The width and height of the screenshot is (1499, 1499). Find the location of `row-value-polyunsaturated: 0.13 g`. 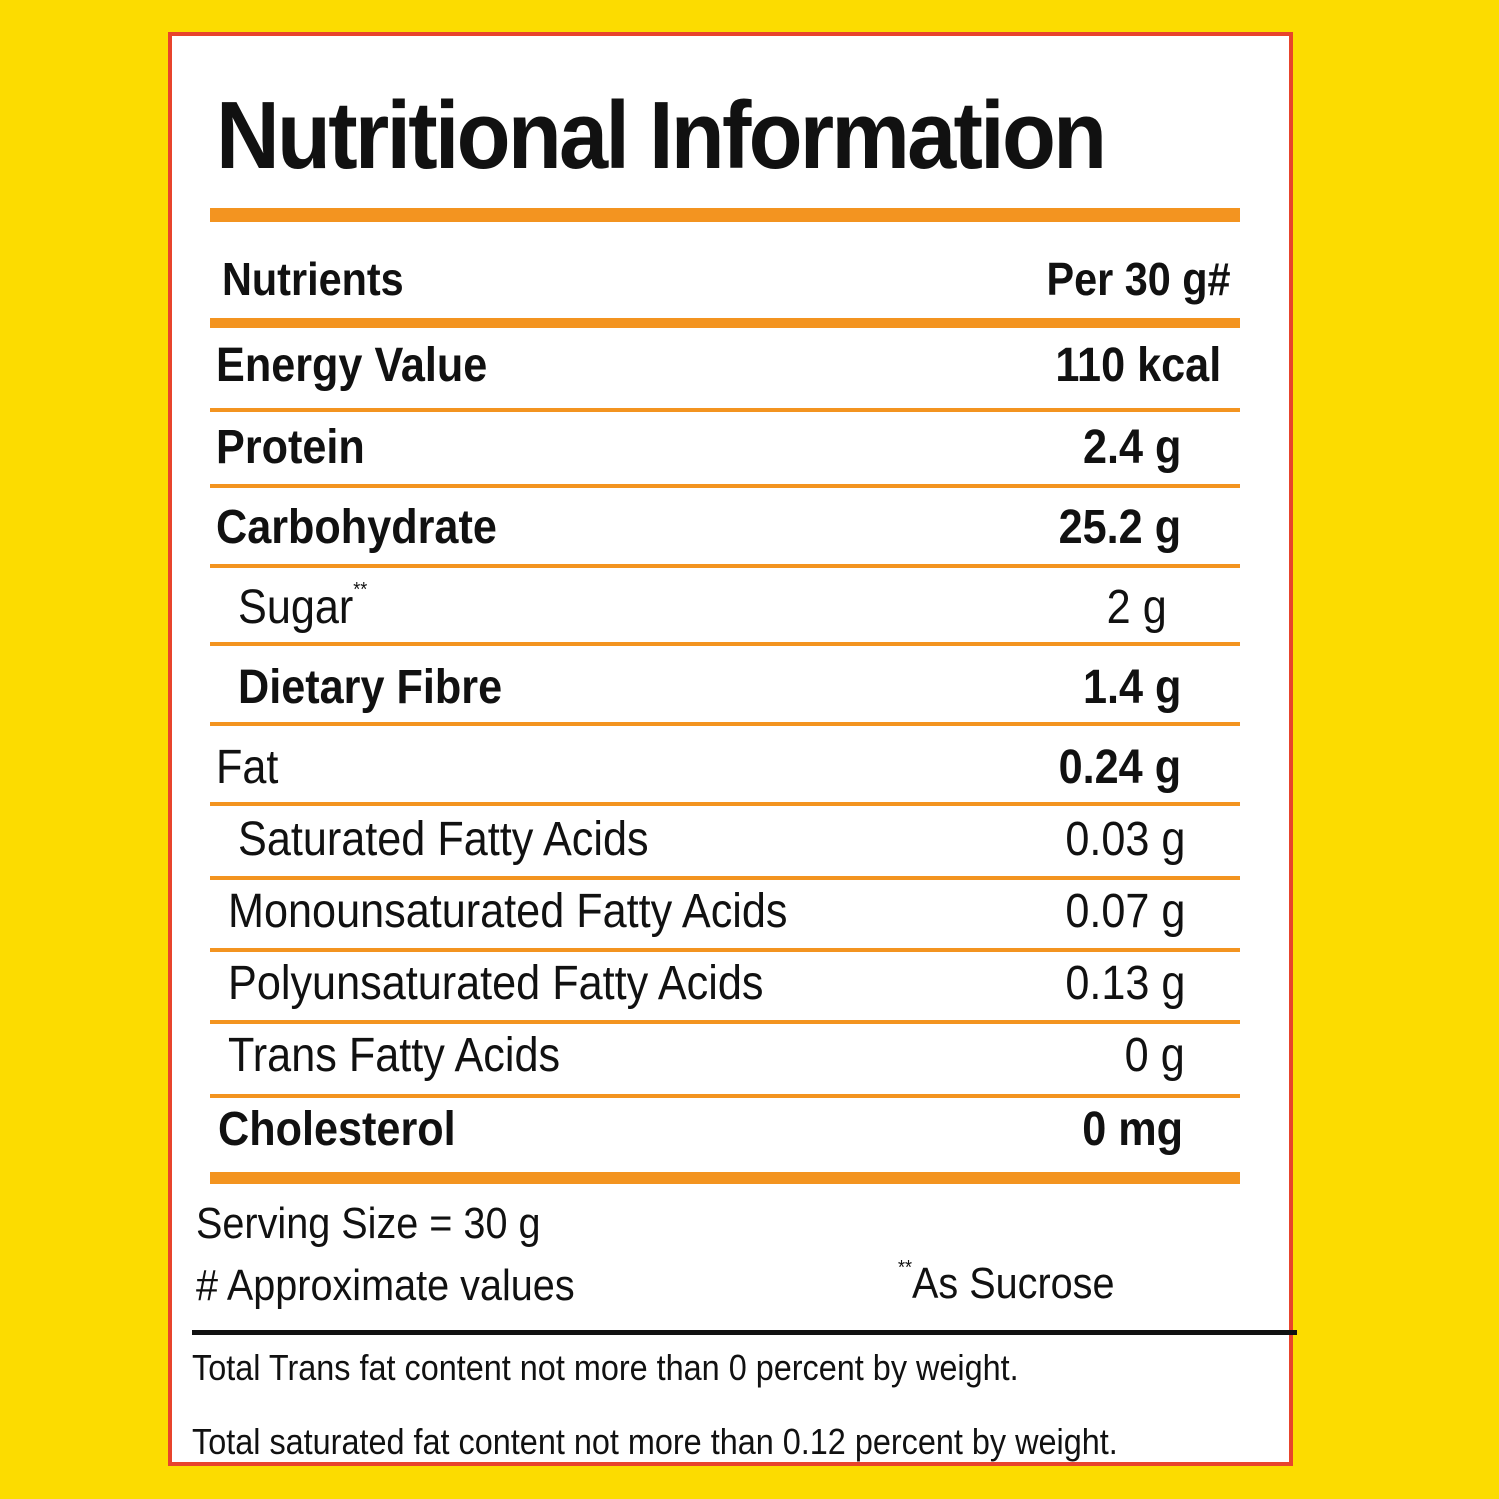

row-value-polyunsaturated: 0.13 g is located at coordinates (1124, 983).